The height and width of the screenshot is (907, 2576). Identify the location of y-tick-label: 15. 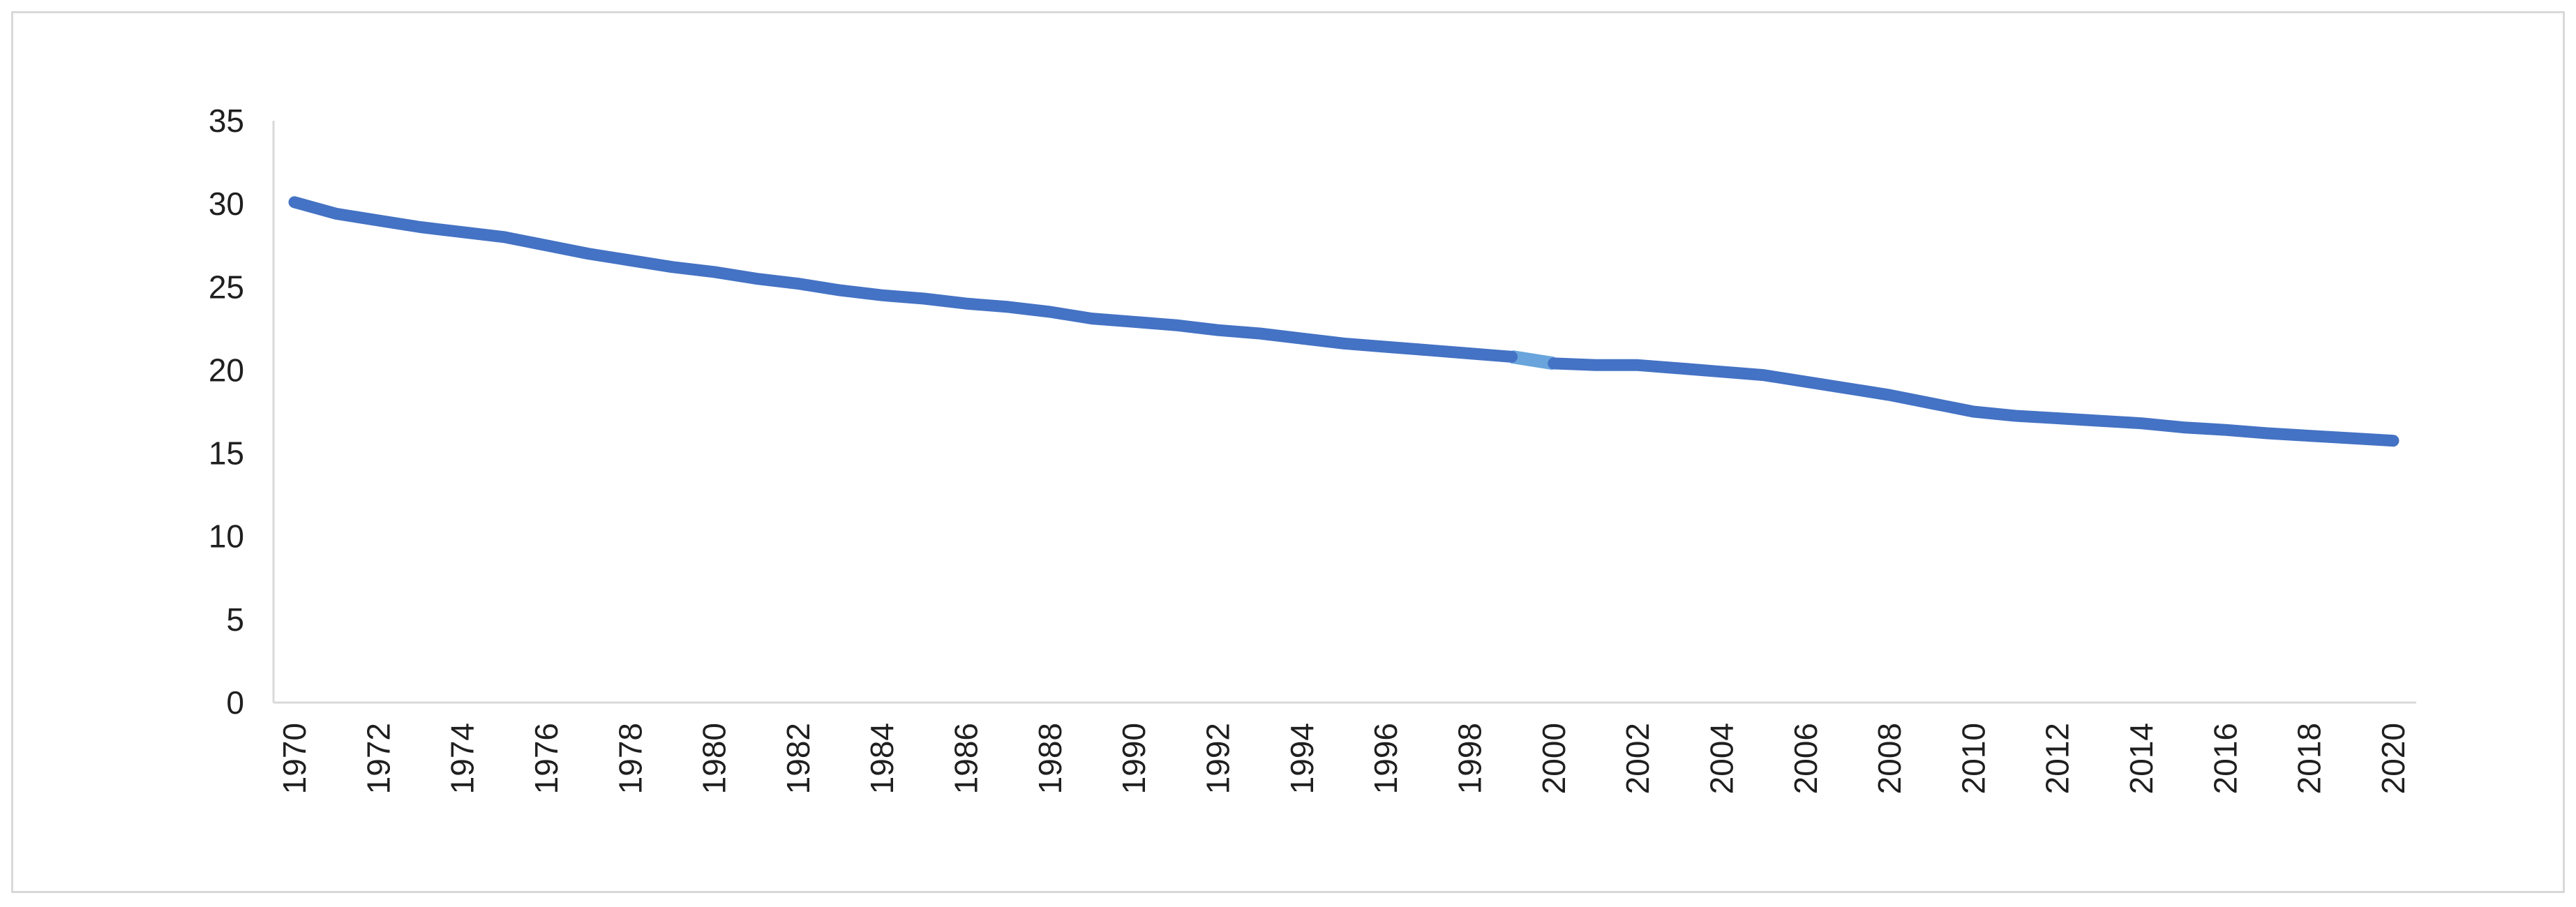
(226, 453).